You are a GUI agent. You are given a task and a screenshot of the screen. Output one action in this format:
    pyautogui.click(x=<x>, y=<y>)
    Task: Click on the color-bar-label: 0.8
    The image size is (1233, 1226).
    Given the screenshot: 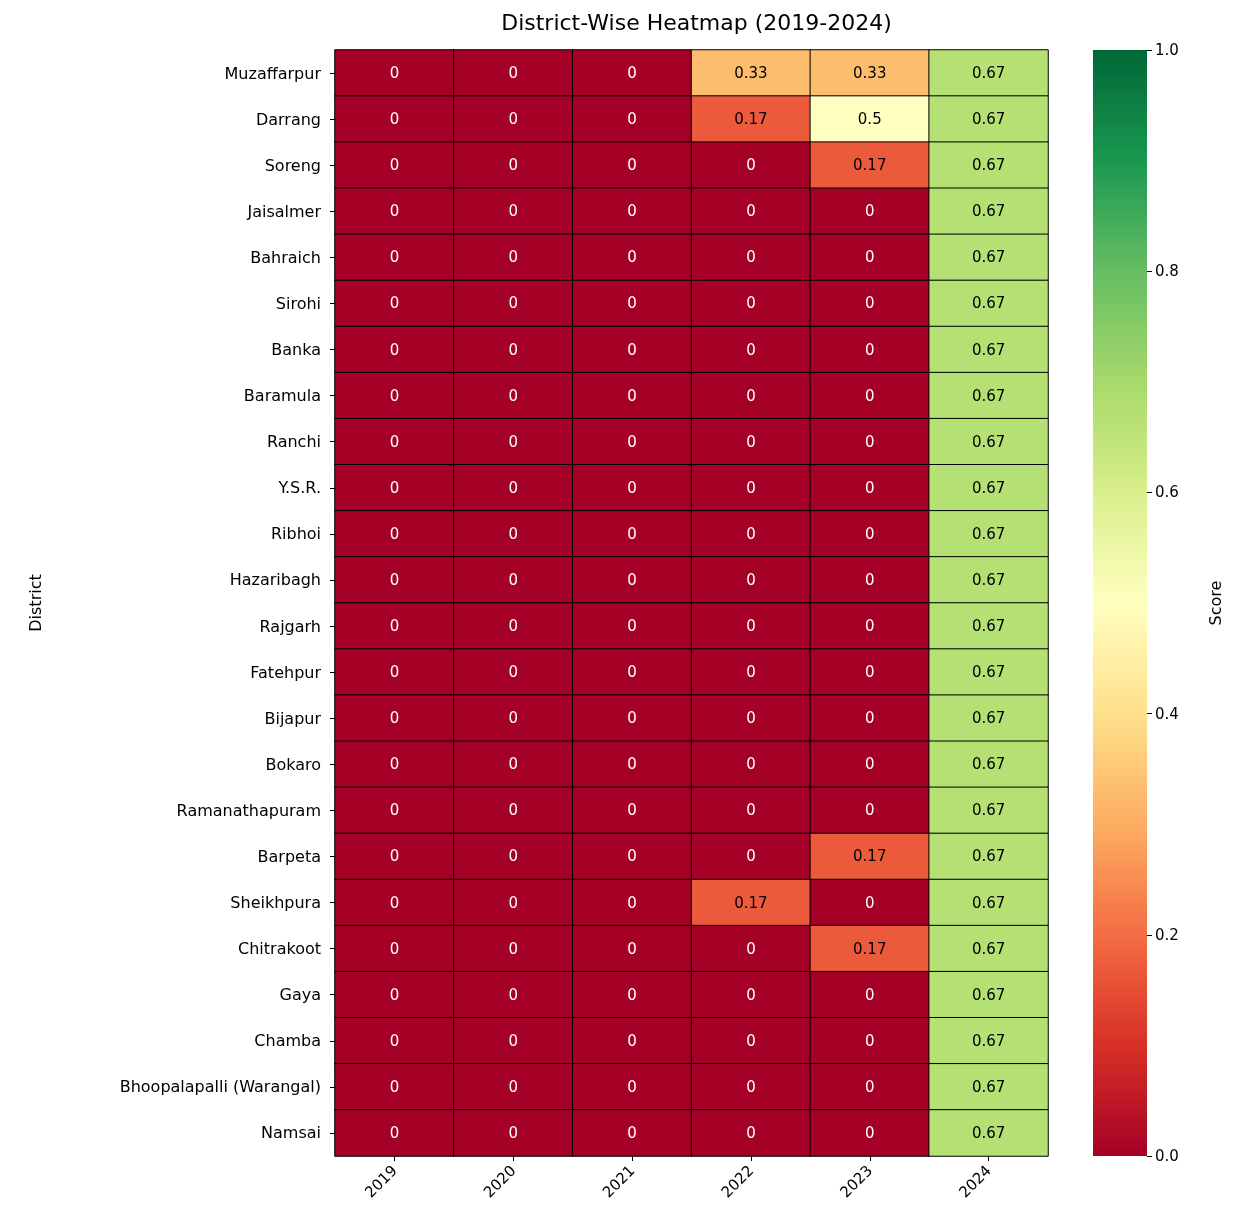 What is the action you would take?
    pyautogui.click(x=1167, y=271)
    